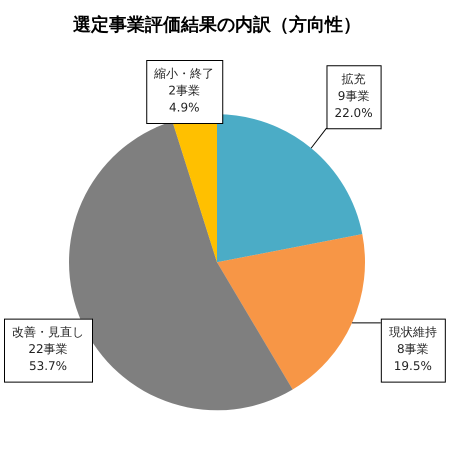  I want to click on slice-label: 現状維持, so click(412, 332).